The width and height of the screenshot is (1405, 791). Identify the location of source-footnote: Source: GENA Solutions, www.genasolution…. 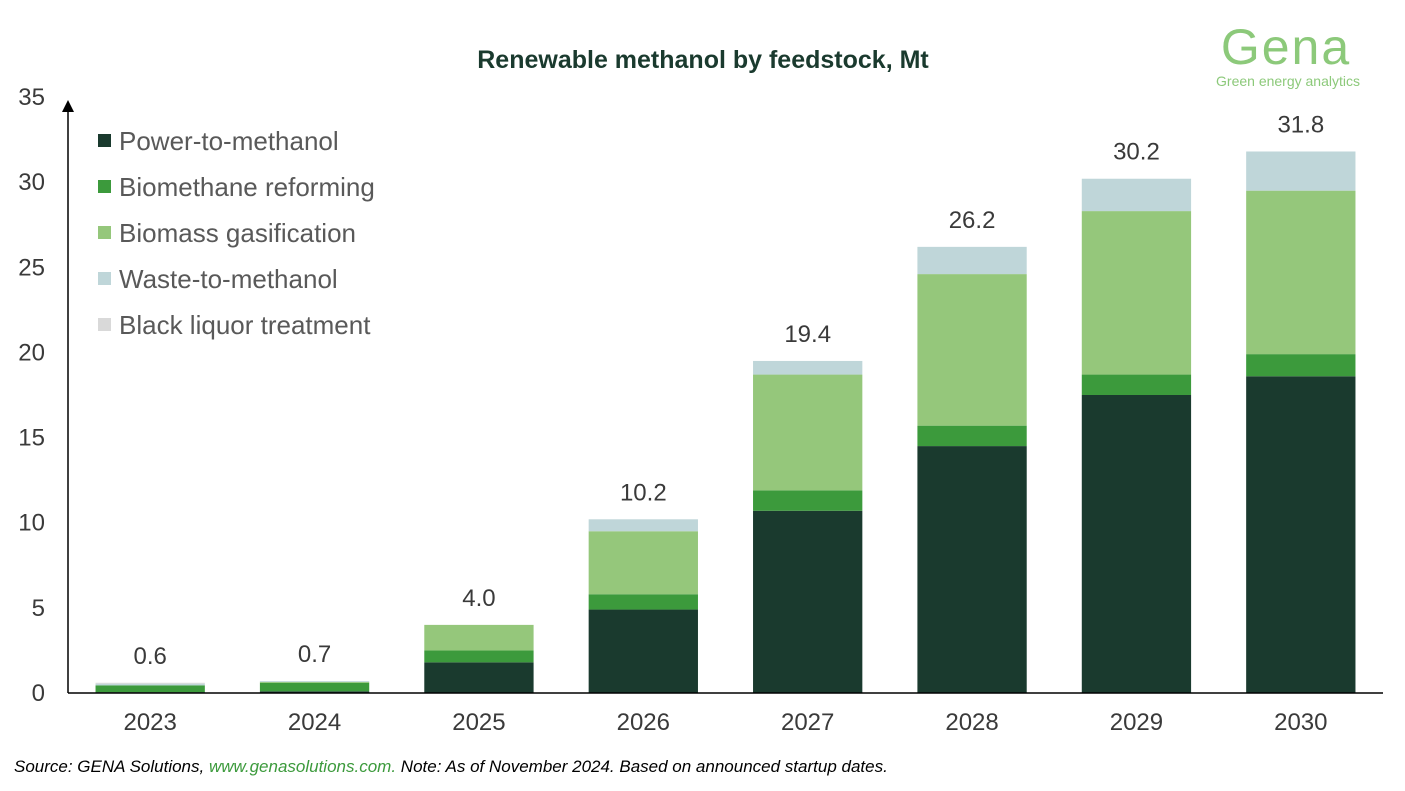
(451, 767).